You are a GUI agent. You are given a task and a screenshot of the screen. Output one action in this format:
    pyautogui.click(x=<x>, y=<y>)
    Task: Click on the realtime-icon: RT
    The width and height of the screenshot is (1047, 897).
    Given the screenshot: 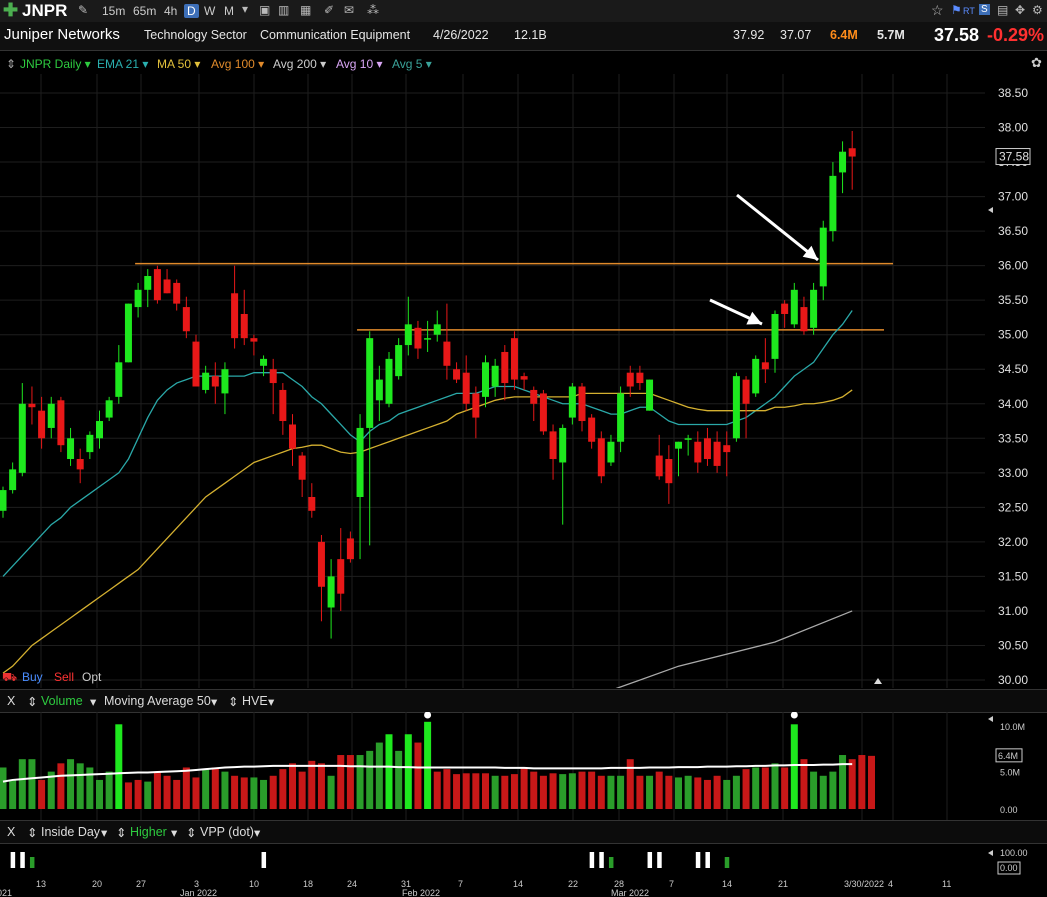 What is the action you would take?
    pyautogui.click(x=969, y=11)
    